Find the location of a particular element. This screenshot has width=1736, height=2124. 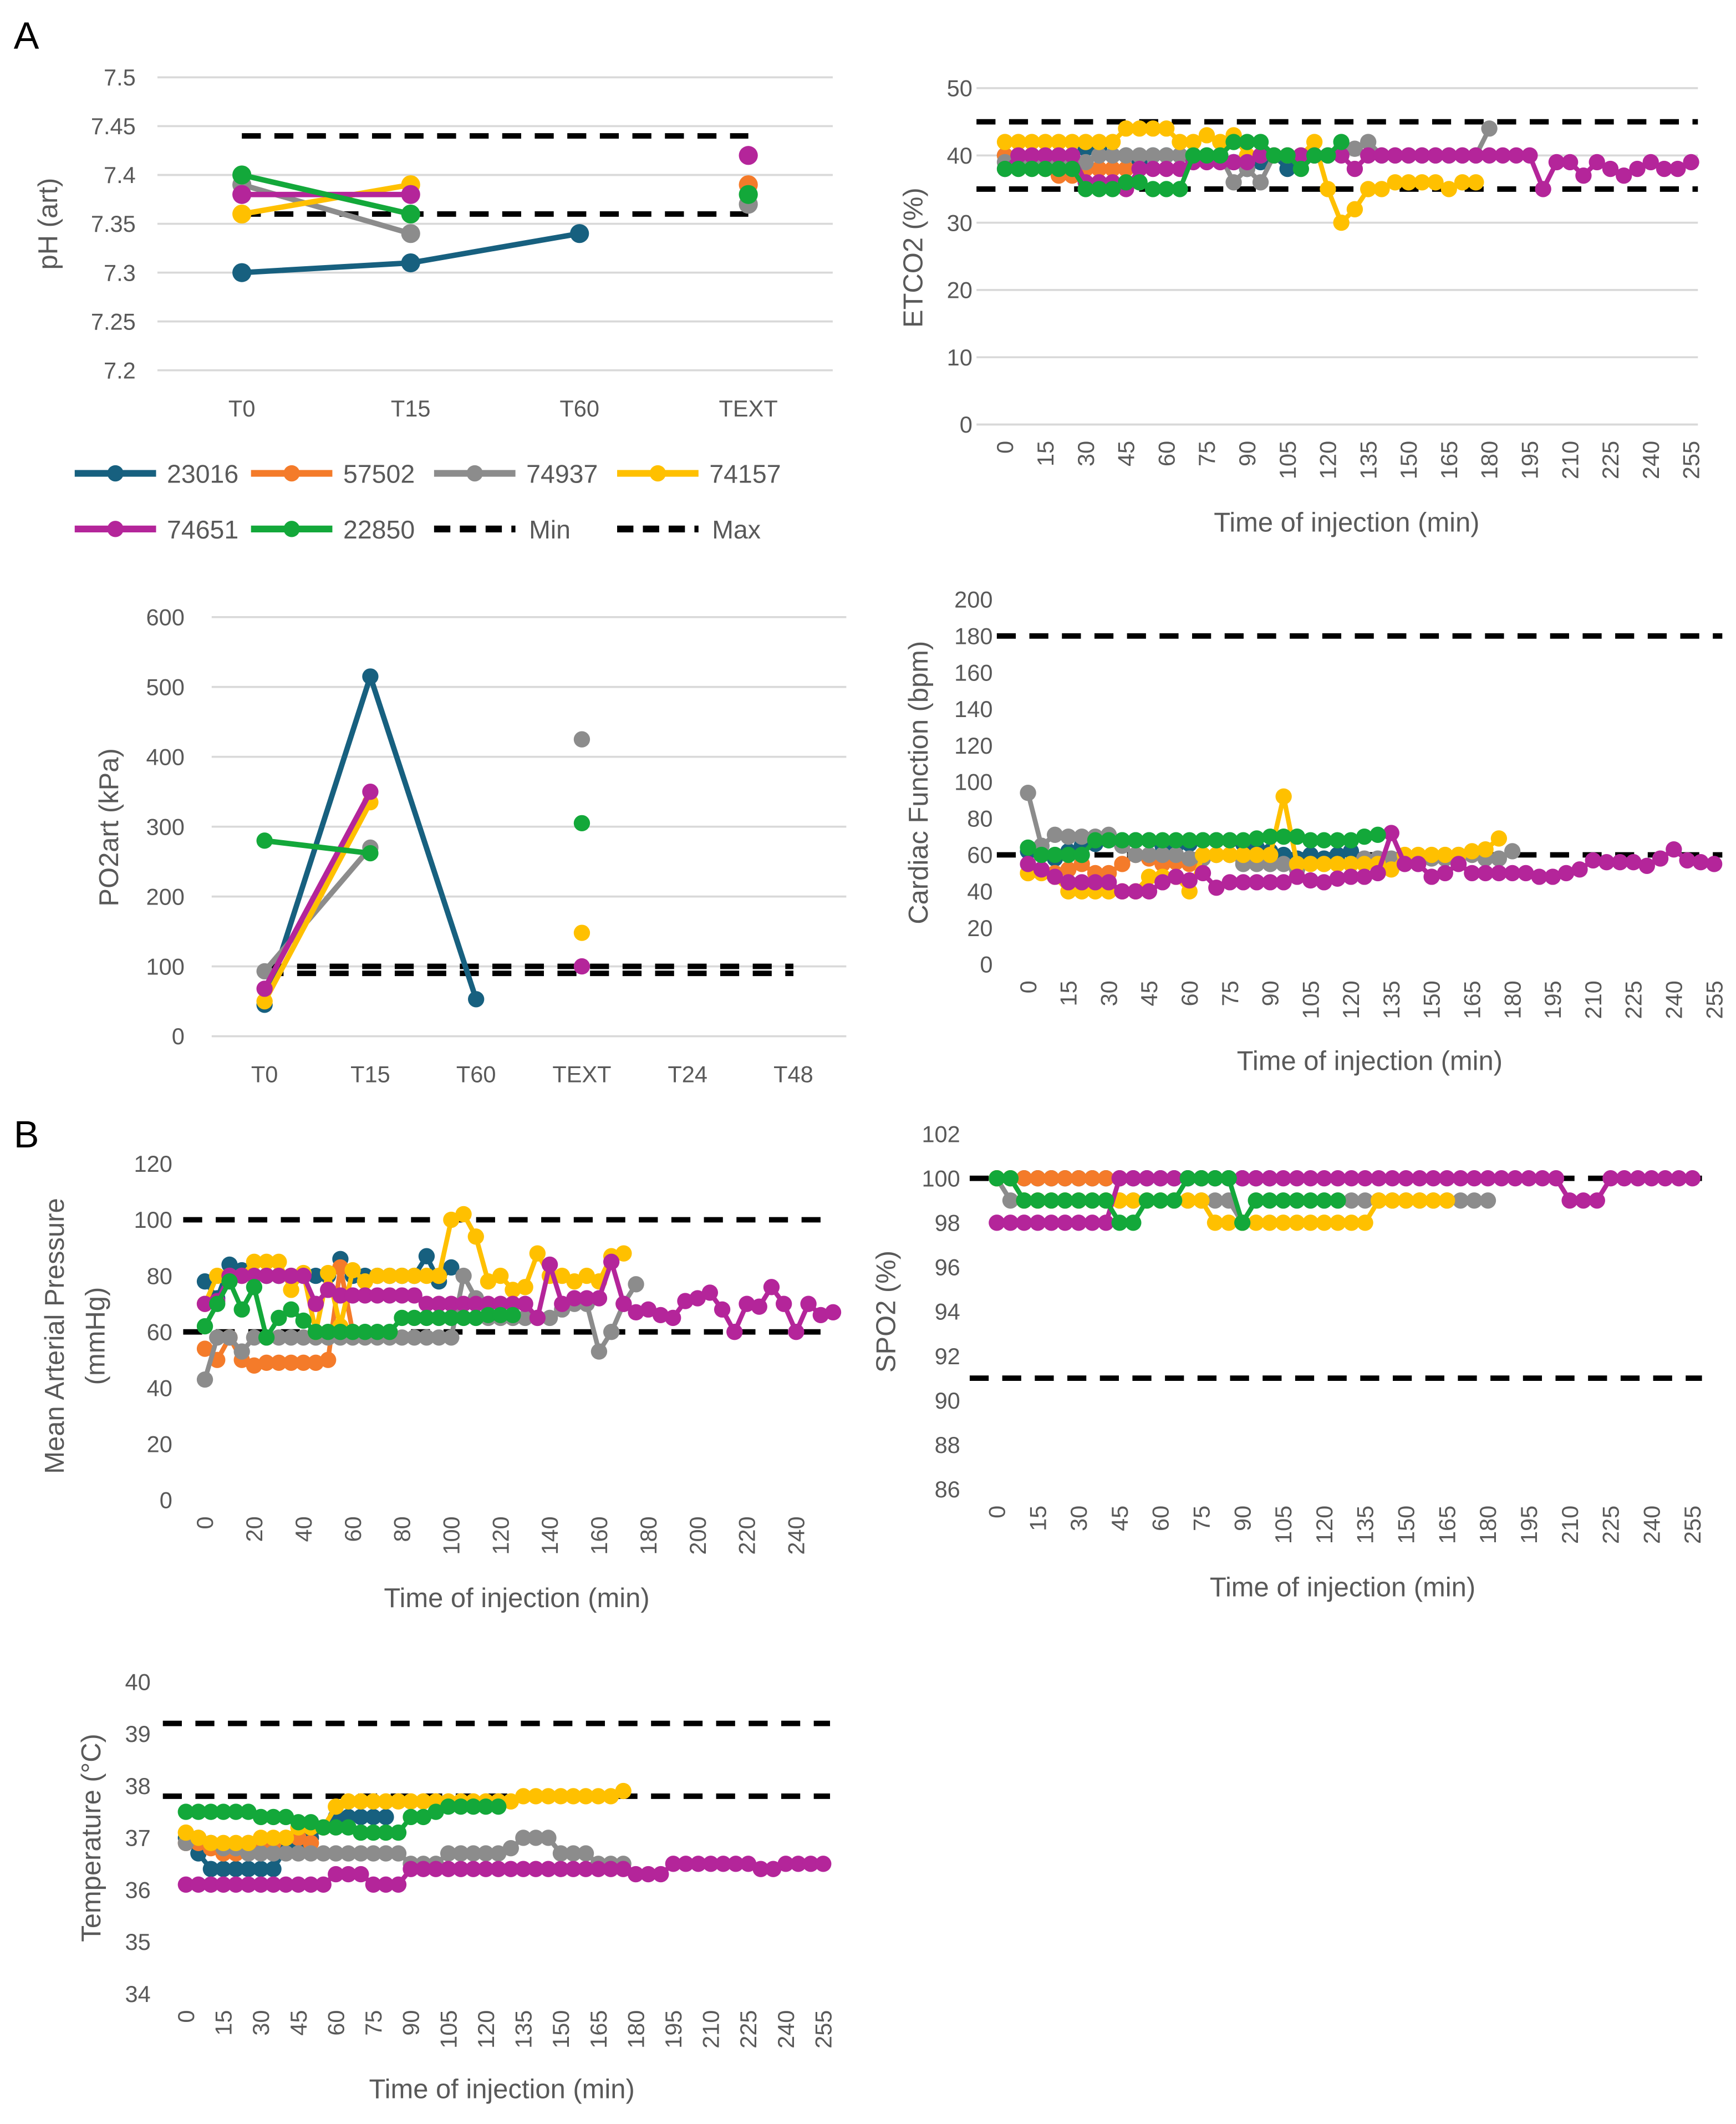

legend-item-min: Min is located at coordinates (503, 530).